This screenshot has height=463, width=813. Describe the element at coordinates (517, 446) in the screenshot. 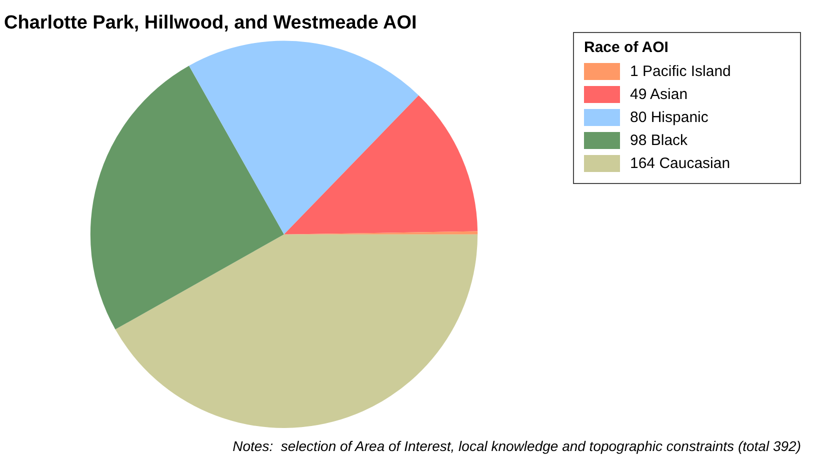

I see `text: Notes: selection of Area of Interest, local knowledge and topographic constraints (total 392)` at that location.